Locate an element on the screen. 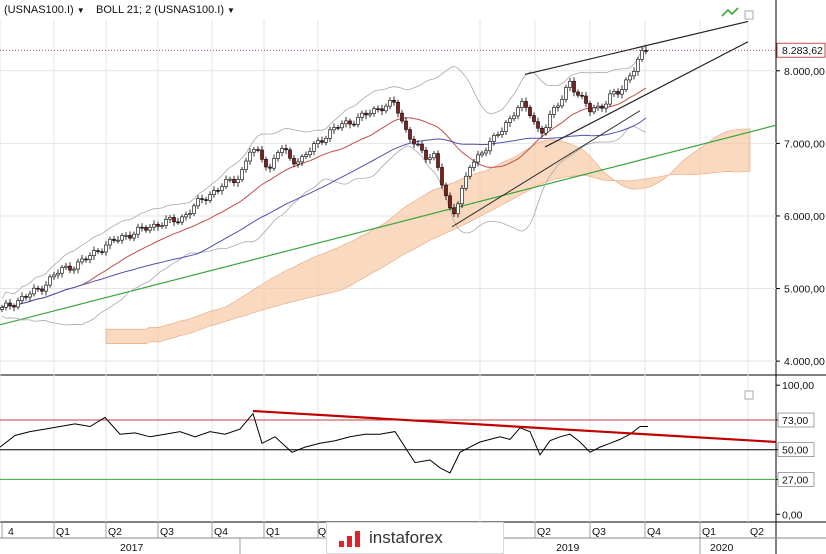 This screenshot has height=554, width=826. quarter-label: Q3 is located at coordinates (599, 532).